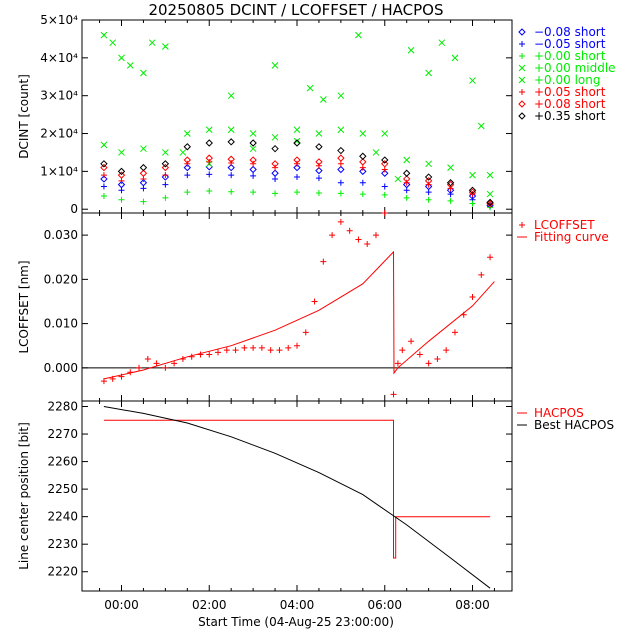 This screenshot has height=640, width=640. Describe the element at coordinates (62, 434) in the screenshot. I see `y-tick-label: 2270` at that location.